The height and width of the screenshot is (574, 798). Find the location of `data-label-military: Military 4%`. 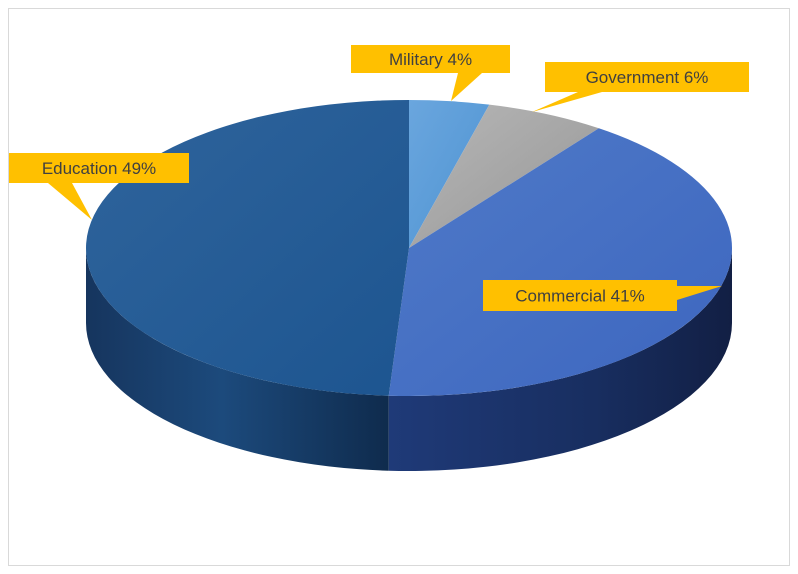

data-label-military: Military 4% is located at coordinates (430, 73).